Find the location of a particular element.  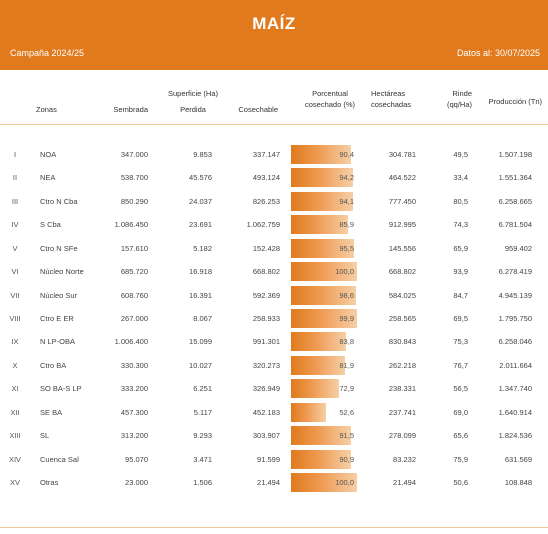

sembrada-value: 313.200 is located at coordinates (134, 436).